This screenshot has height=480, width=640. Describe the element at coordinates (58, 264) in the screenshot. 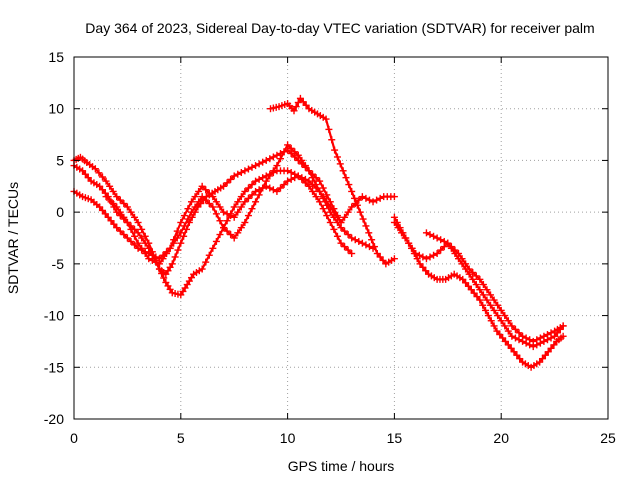

I see `y-tick-label: -5` at that location.